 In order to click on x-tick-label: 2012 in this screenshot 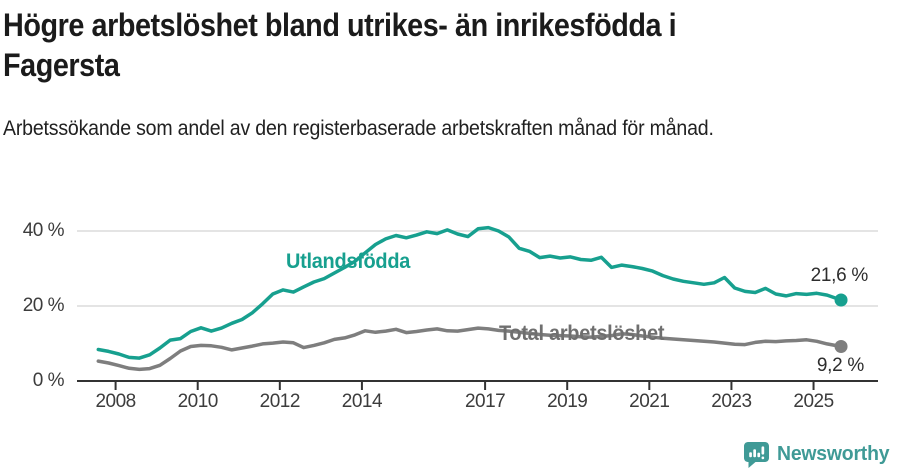, I will do `click(280, 401)`.